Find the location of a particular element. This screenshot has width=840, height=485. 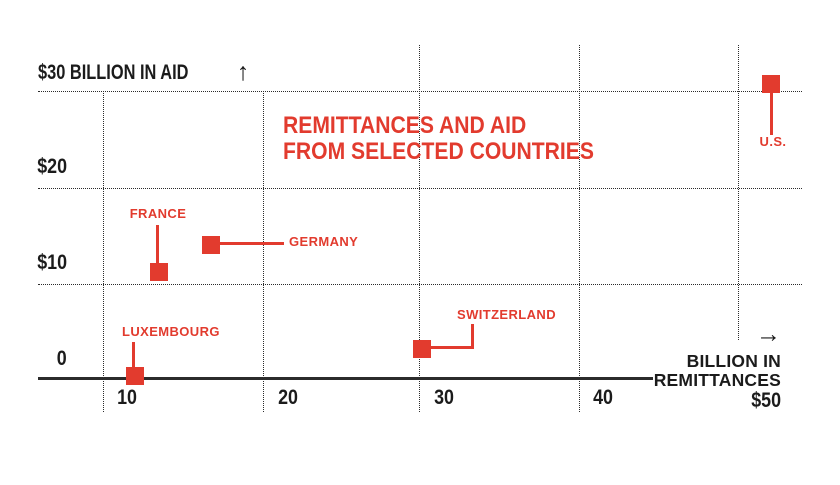

chart-title-line-1: REMITTANCES AND AID is located at coordinates (405, 125).